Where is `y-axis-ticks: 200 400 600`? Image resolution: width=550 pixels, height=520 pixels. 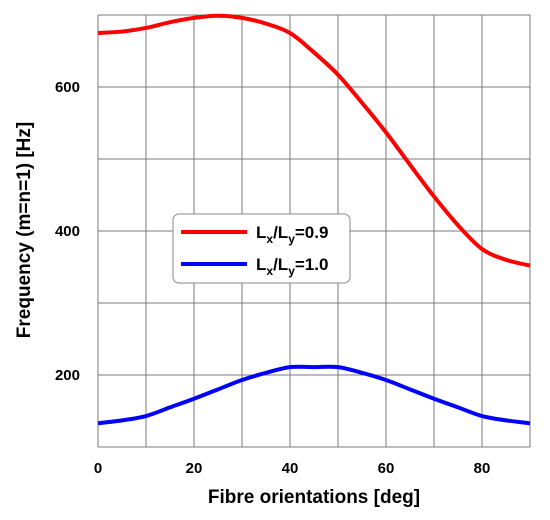 y-axis-ticks: 200 400 600 is located at coordinates (67, 231).